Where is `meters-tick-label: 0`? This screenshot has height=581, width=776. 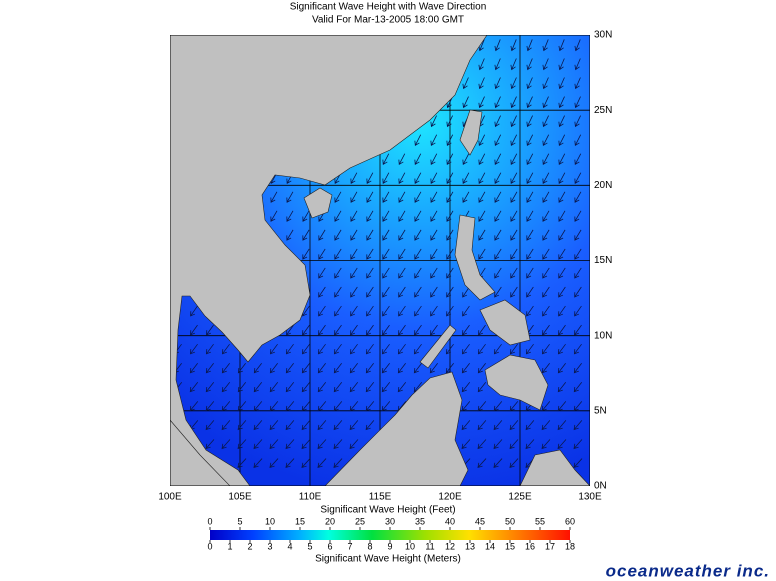
meters-tick-label: 0 is located at coordinates (209, 546).